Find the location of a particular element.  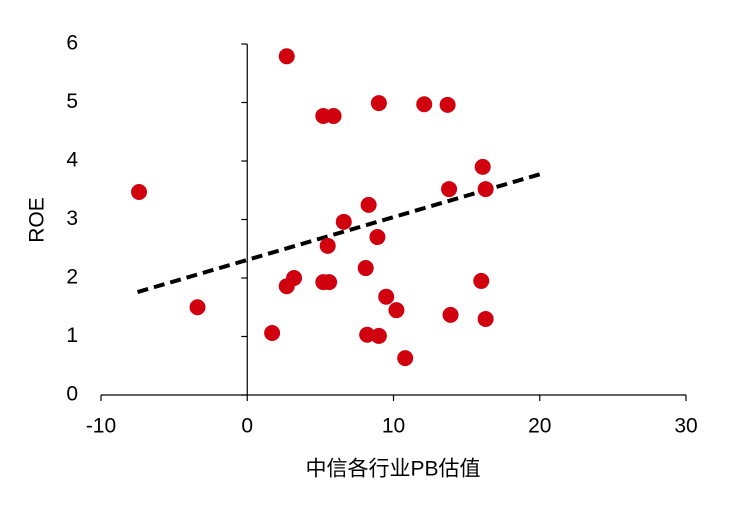

y-tick-label: 0 is located at coordinates (72, 394).